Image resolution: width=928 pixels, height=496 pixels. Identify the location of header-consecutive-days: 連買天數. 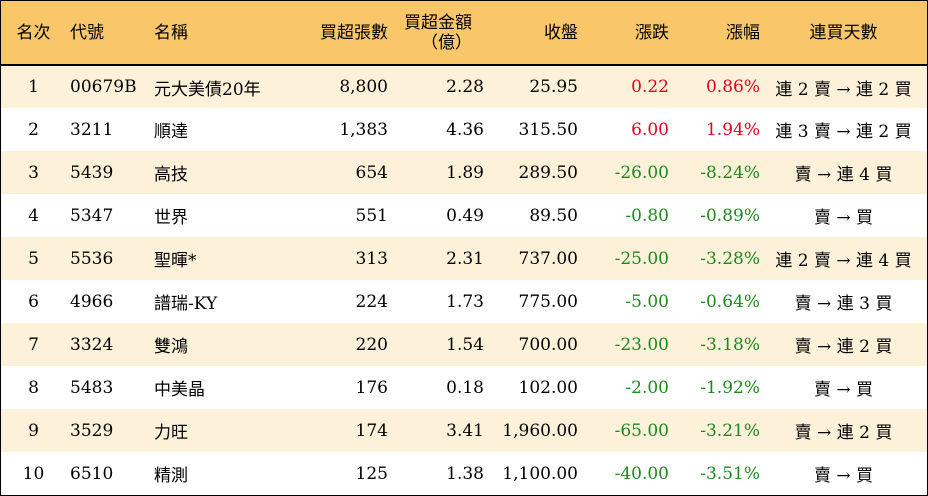
(843, 33).